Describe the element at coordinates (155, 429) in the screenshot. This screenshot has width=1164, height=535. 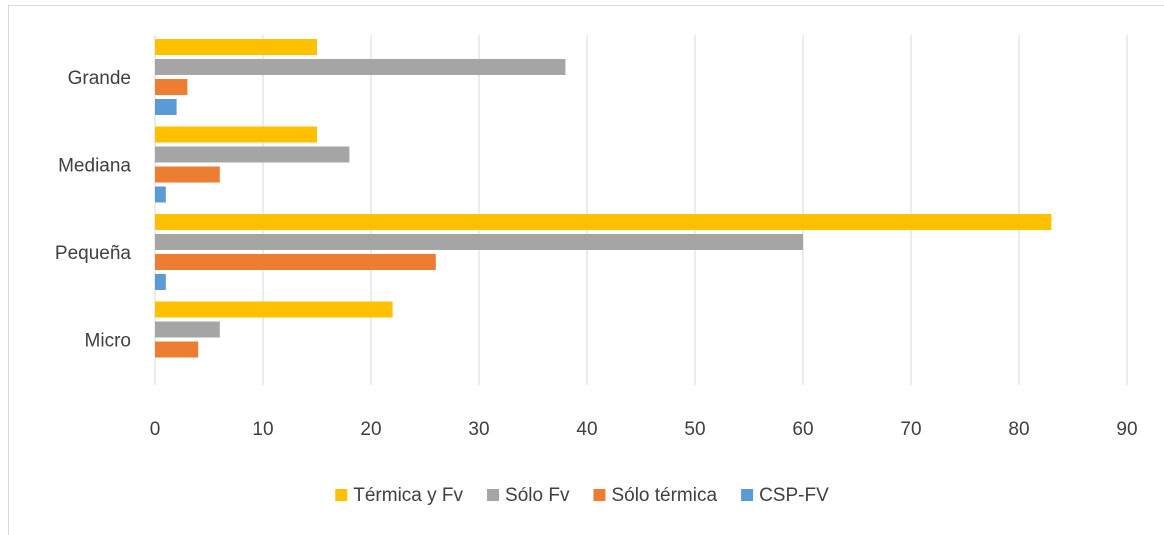
I see `x-tick-label: 0` at that location.